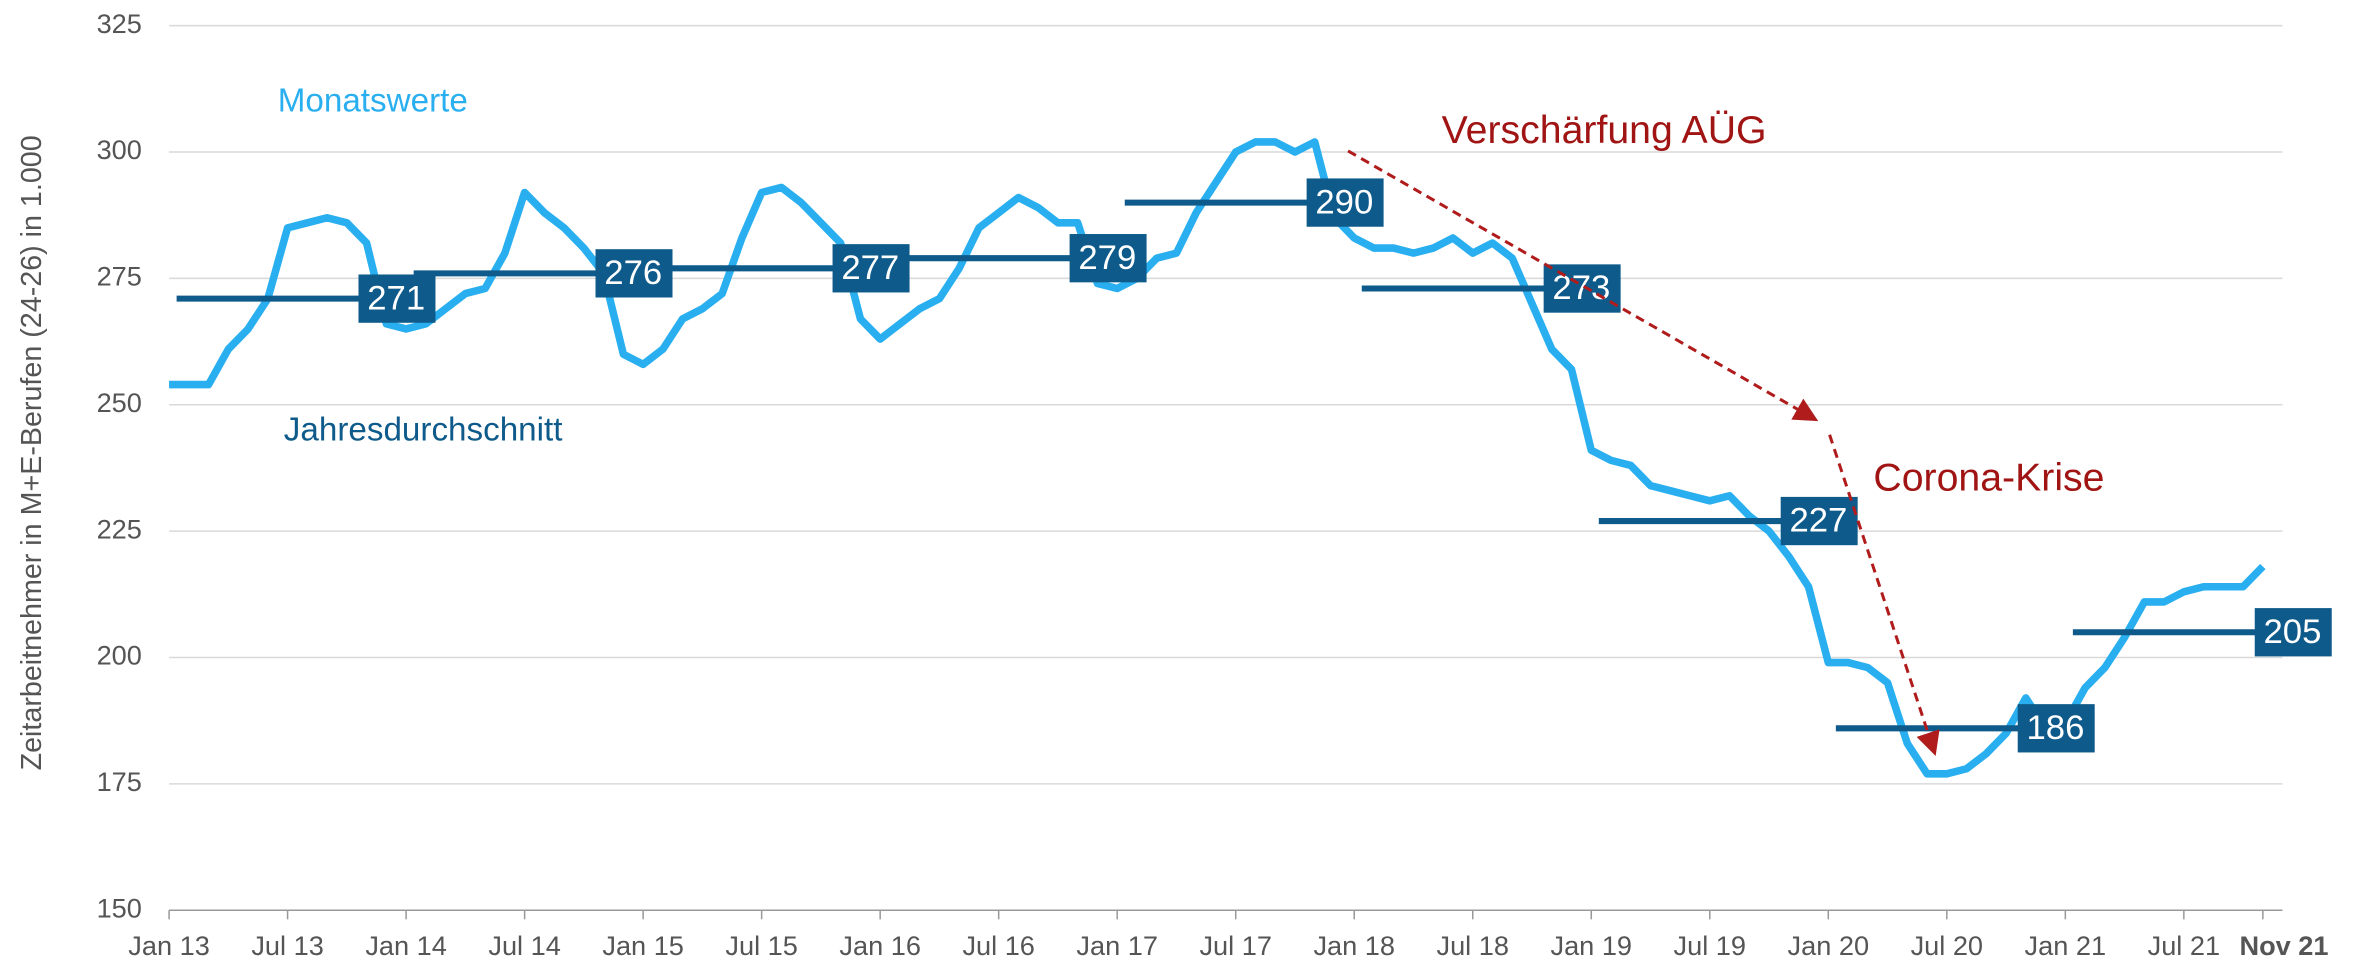 This screenshot has height=961, width=2367. Describe the element at coordinates (169, 945) in the screenshot. I see `x-tick-label: Jan 13` at that location.